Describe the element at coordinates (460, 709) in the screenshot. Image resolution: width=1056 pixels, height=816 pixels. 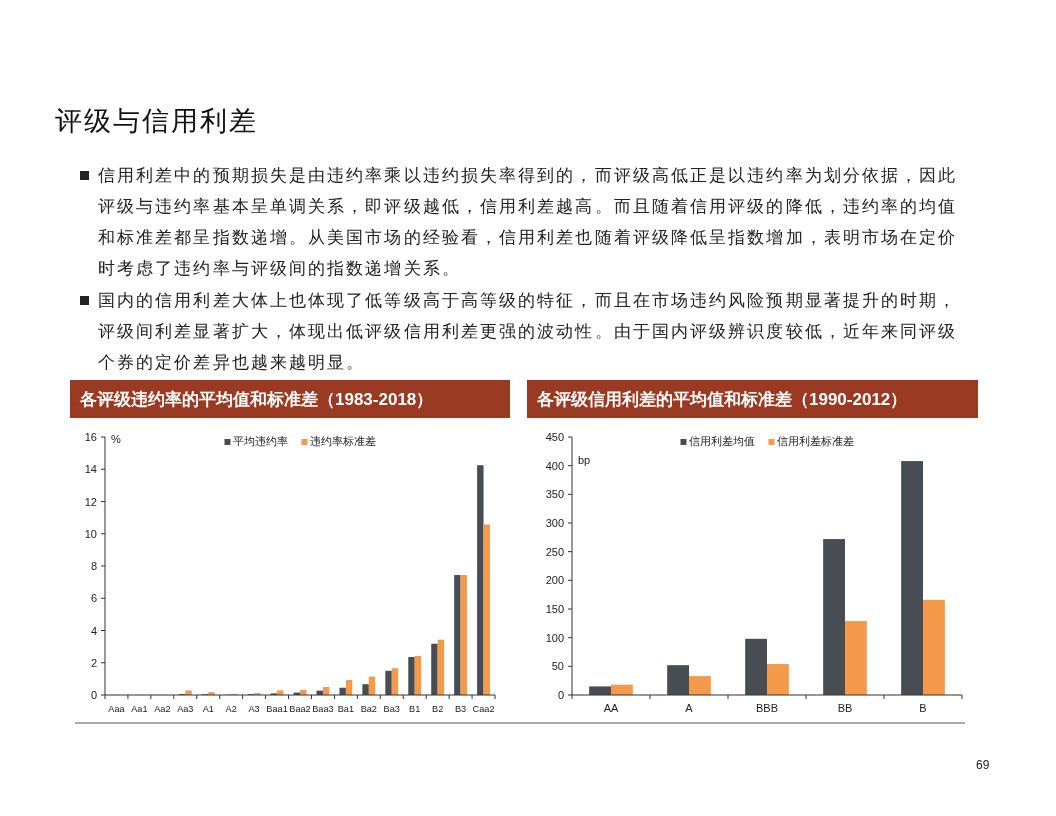
I see `x-tick-label: B3` at that location.